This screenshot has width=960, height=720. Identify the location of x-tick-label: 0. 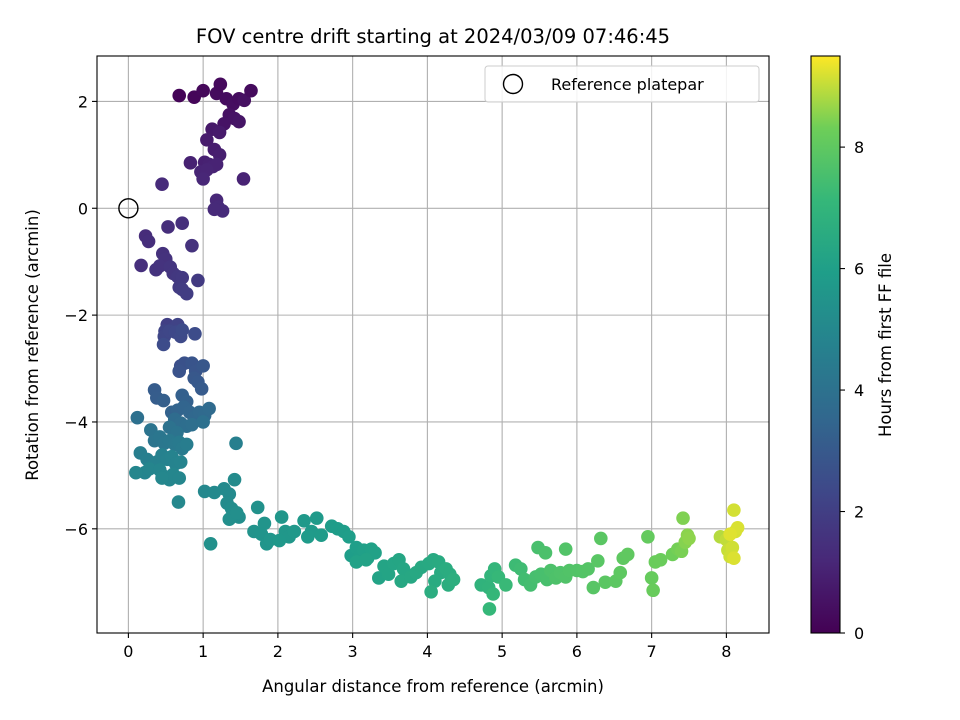
(128, 651).